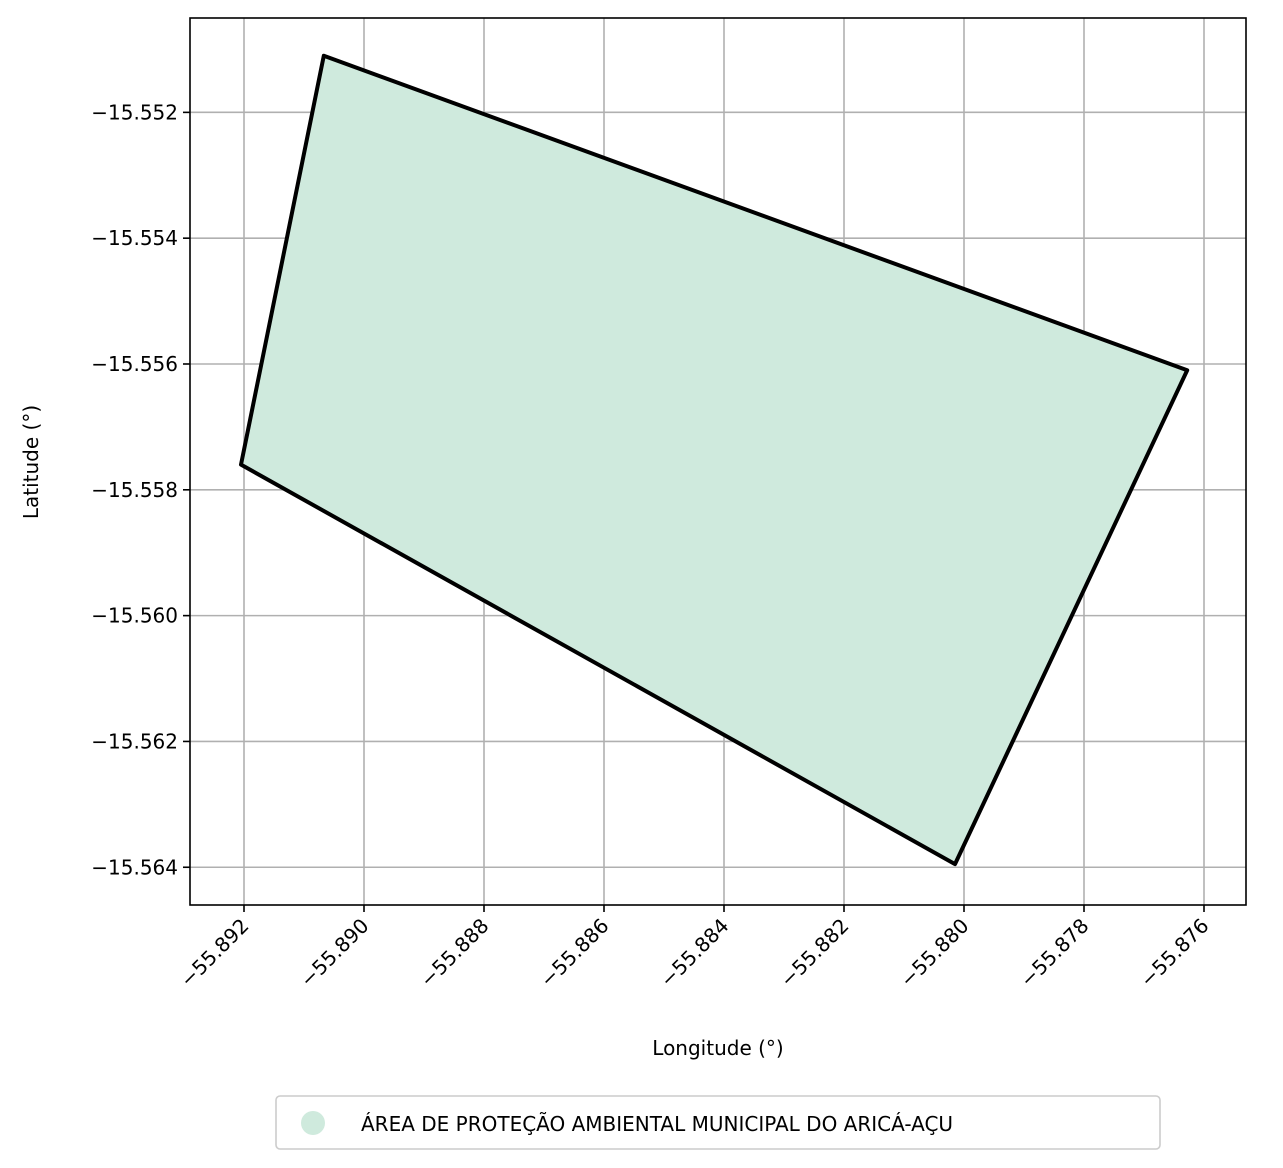 This screenshot has height=1168, width=1283. I want to click on x-tick-label: −55.882, so click(814, 953).